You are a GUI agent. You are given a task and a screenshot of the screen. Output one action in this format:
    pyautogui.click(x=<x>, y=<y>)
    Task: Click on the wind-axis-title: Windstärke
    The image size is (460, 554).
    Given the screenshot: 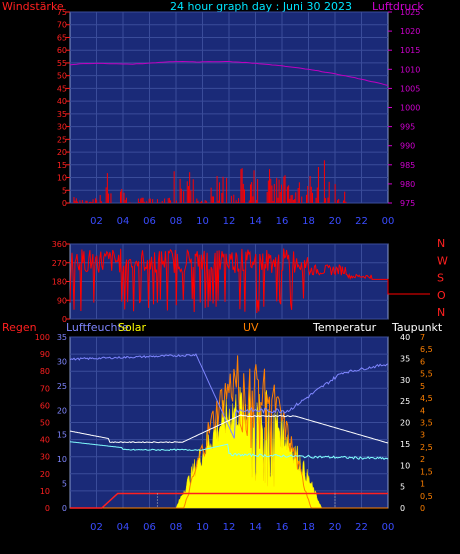 What is the action you would take?
    pyautogui.click(x=33, y=6)
    